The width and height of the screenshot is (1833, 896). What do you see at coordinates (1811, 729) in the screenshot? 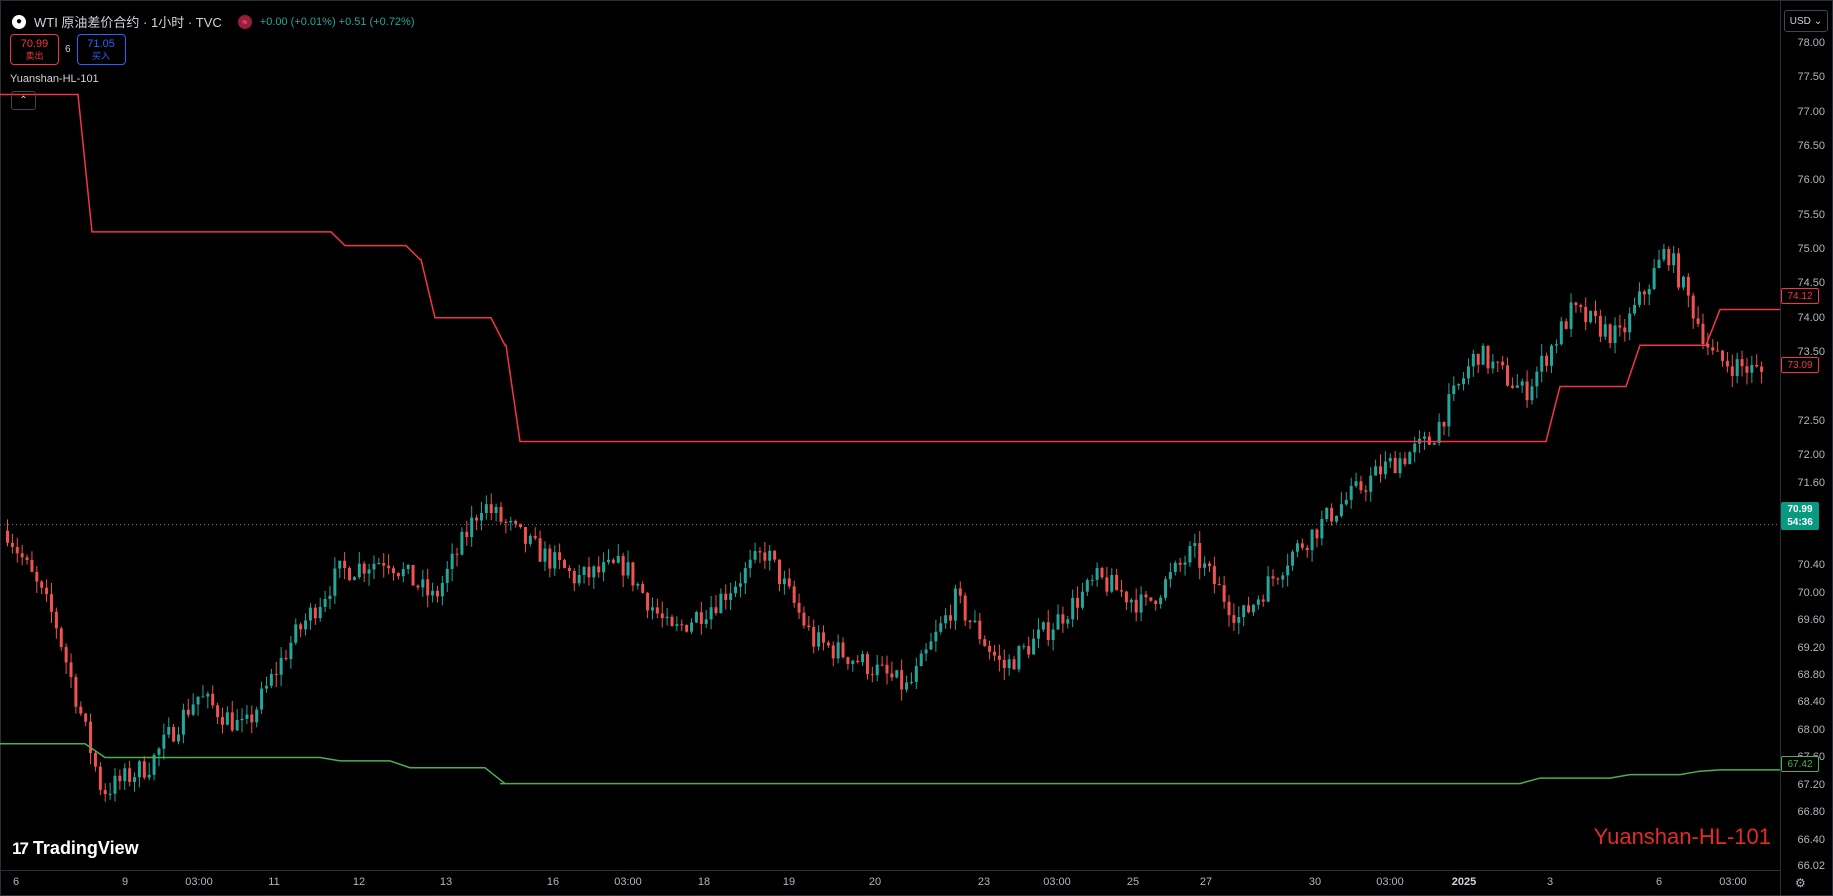
I see `price-tick: 68.00` at bounding box center [1811, 729].